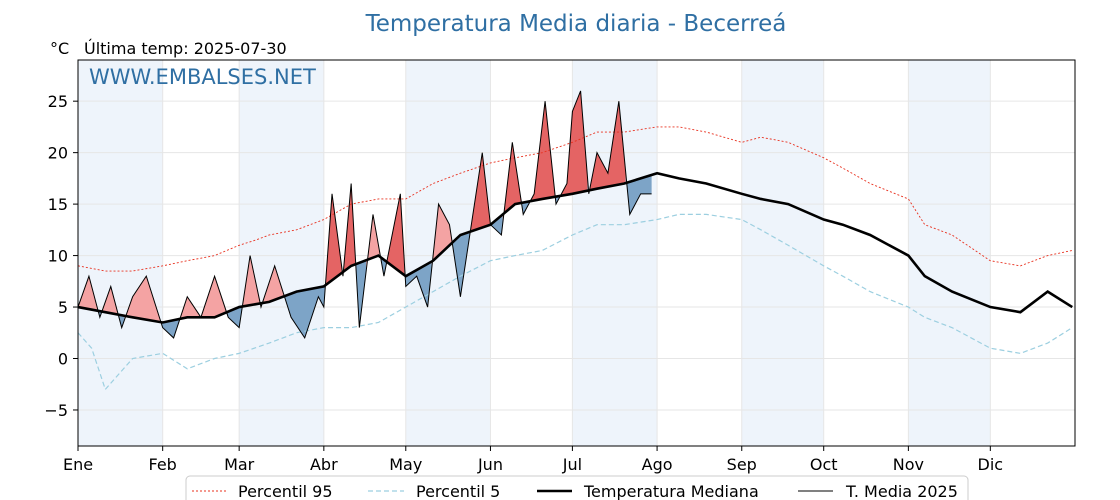  I want to click on x-tick-label-abr: Abr, so click(324, 464).